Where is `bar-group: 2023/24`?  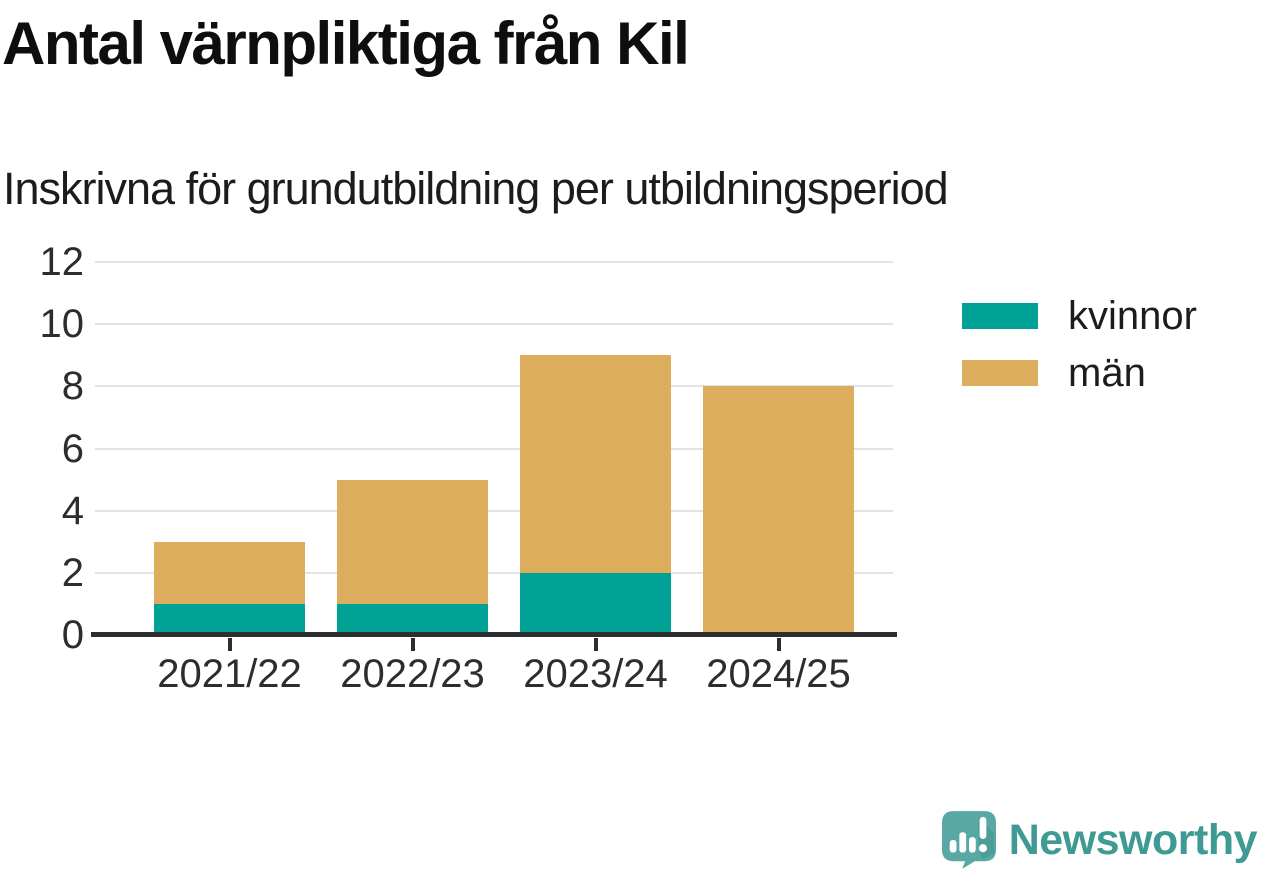
bar-group: 2023/24 is located at coordinates (595, 479).